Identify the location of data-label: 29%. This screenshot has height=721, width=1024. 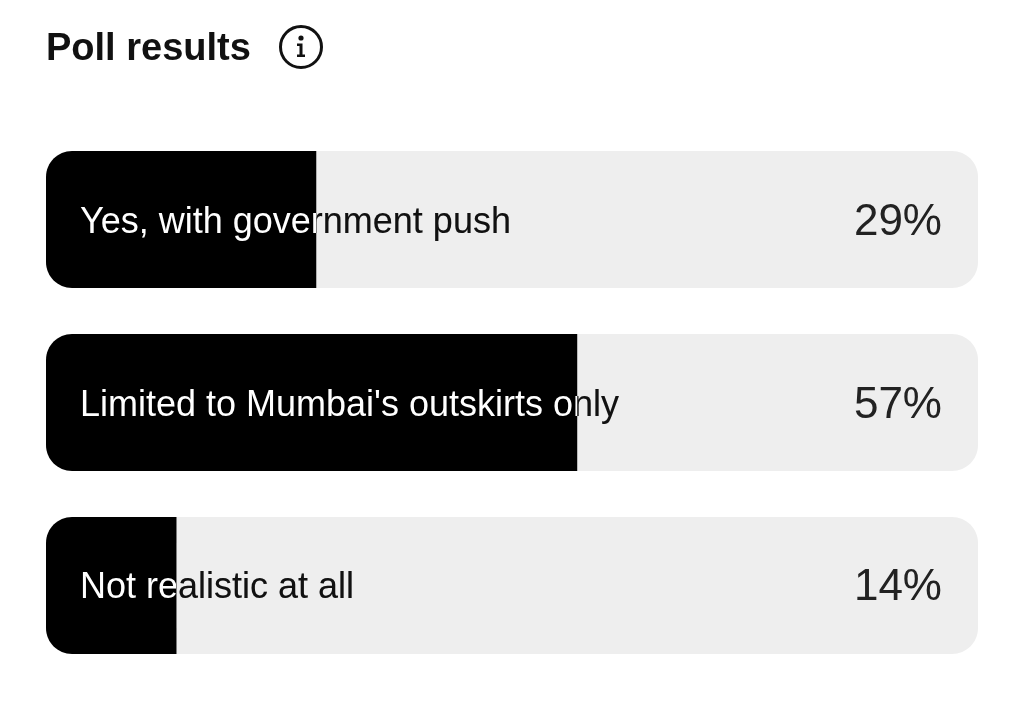
(897, 219).